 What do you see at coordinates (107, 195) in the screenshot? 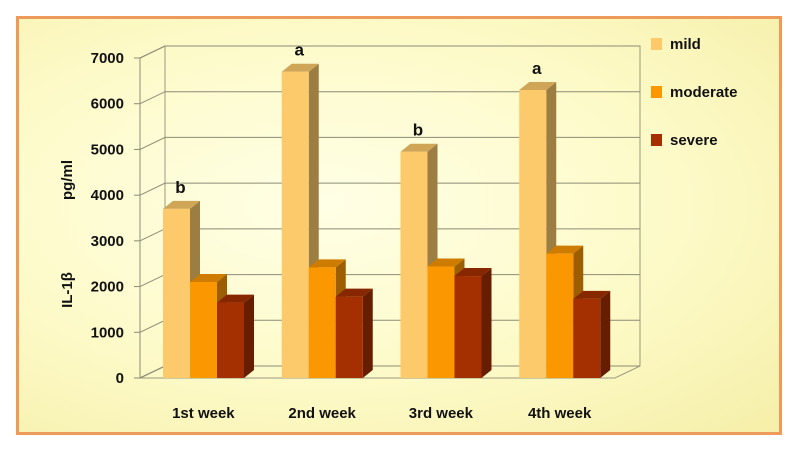
I see `y-tick-label: 4000` at bounding box center [107, 195].